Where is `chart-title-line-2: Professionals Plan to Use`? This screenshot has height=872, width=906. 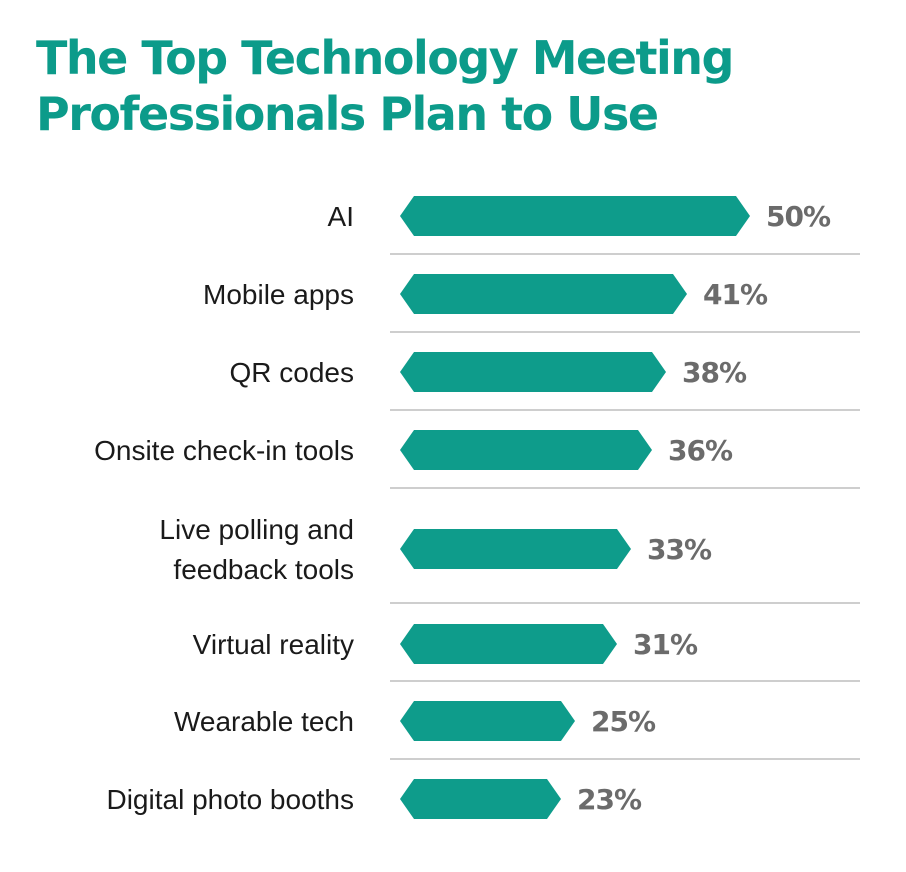
chart-title-line-2: Professionals Plan to Use is located at coordinates (347, 114).